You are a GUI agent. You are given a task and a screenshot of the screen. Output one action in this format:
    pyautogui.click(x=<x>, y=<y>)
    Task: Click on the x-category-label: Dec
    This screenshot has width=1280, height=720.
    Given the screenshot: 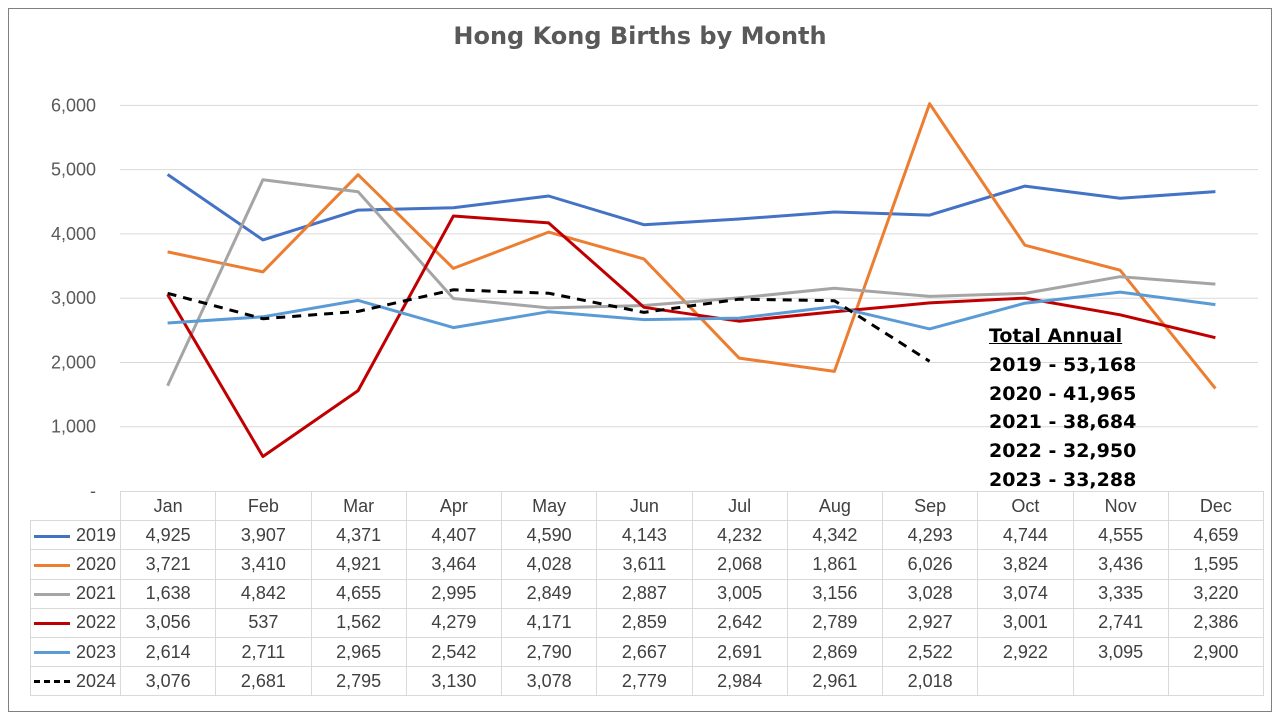 What is the action you would take?
    pyautogui.click(x=1216, y=506)
    